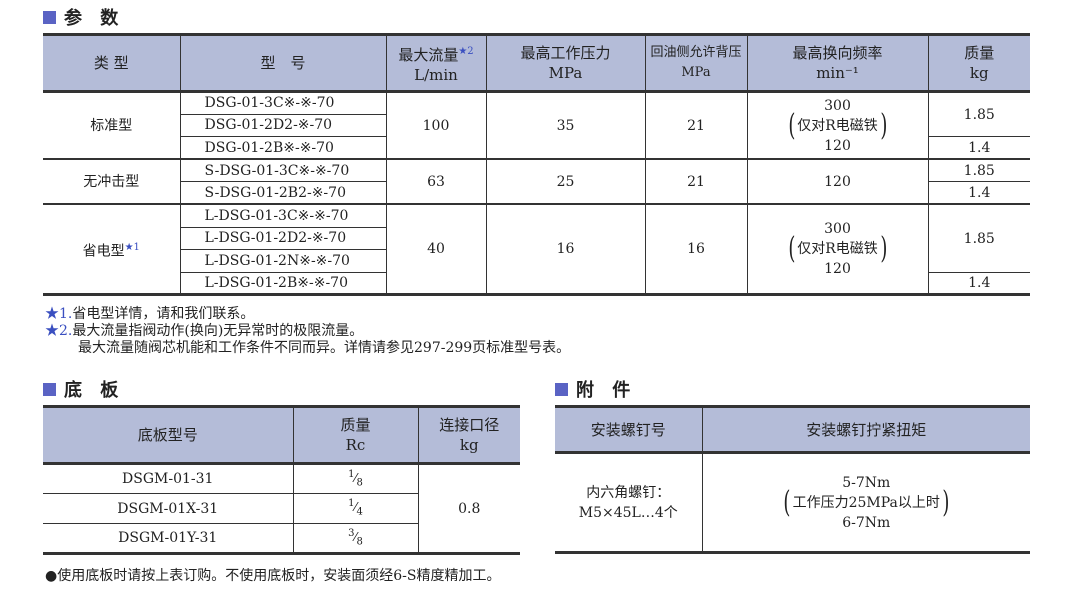 The width and height of the screenshot is (1082, 614). I want to click on base-note: ●使用底板时请按上表订购。不使用底板时，安装面须经6-S精度精加工。, so click(273, 576).